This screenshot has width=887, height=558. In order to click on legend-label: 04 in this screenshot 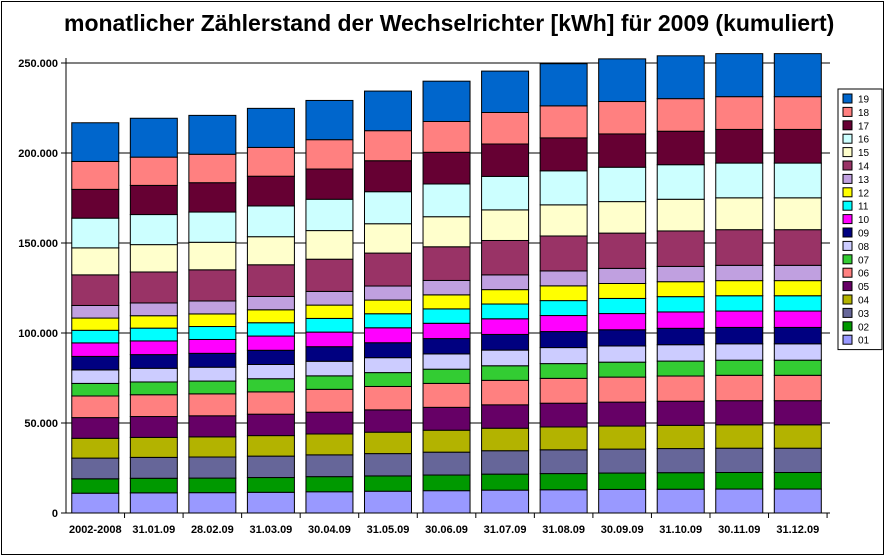, I will do `click(864, 301)`.